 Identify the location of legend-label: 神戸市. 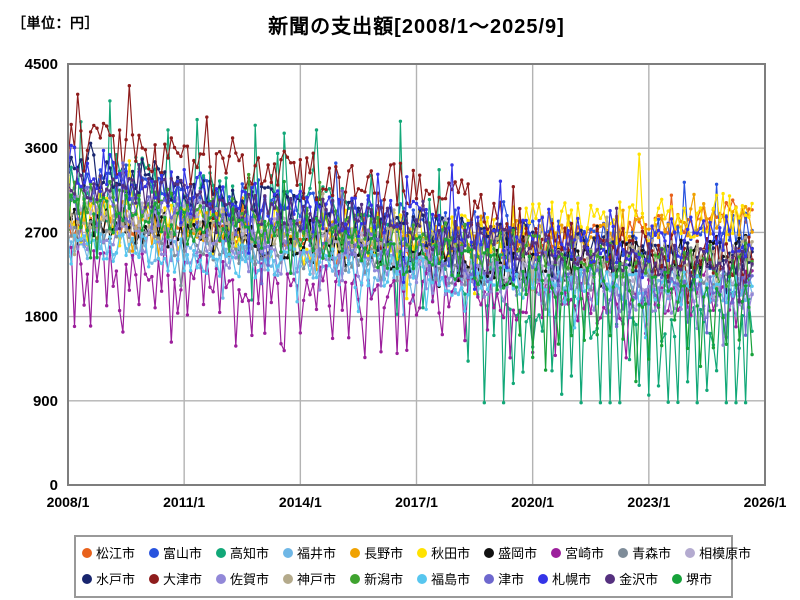
(317, 579).